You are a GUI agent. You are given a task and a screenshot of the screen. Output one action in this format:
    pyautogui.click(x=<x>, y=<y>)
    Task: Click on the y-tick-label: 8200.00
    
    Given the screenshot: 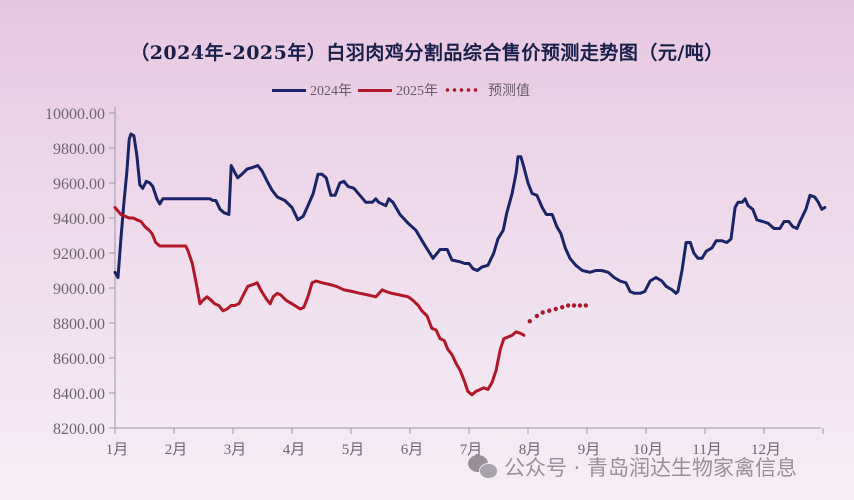 What is the action you would take?
    pyautogui.click(x=79, y=429)
    